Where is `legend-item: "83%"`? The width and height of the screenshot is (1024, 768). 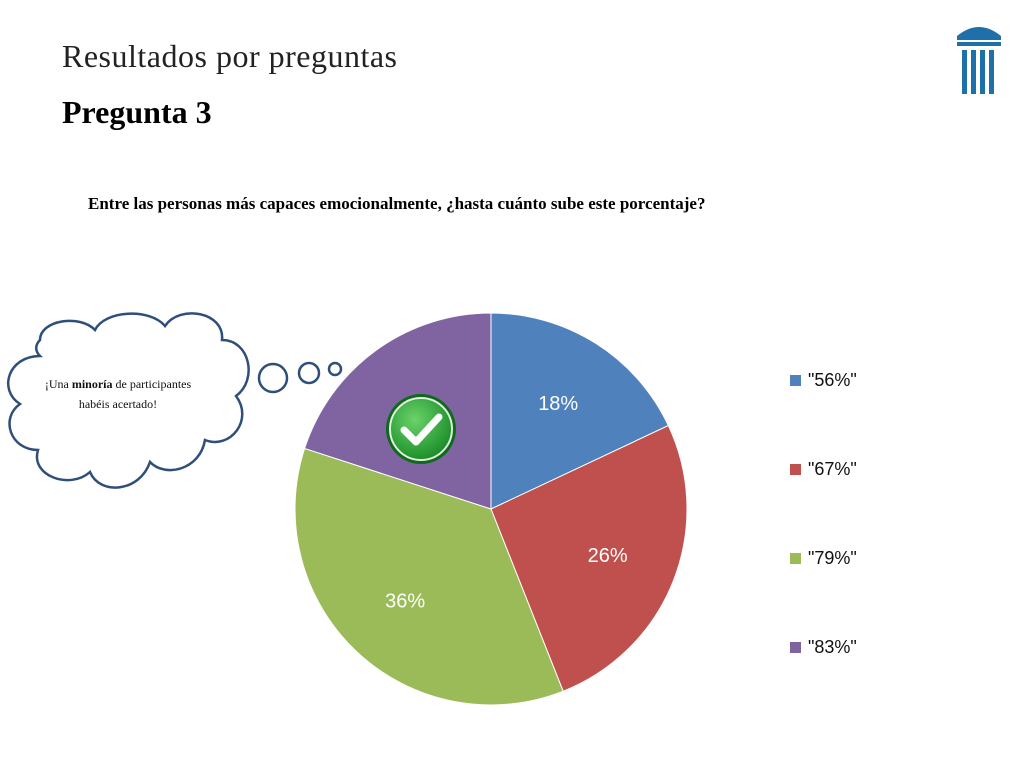 legend-item: "83%" is located at coordinates (823, 647).